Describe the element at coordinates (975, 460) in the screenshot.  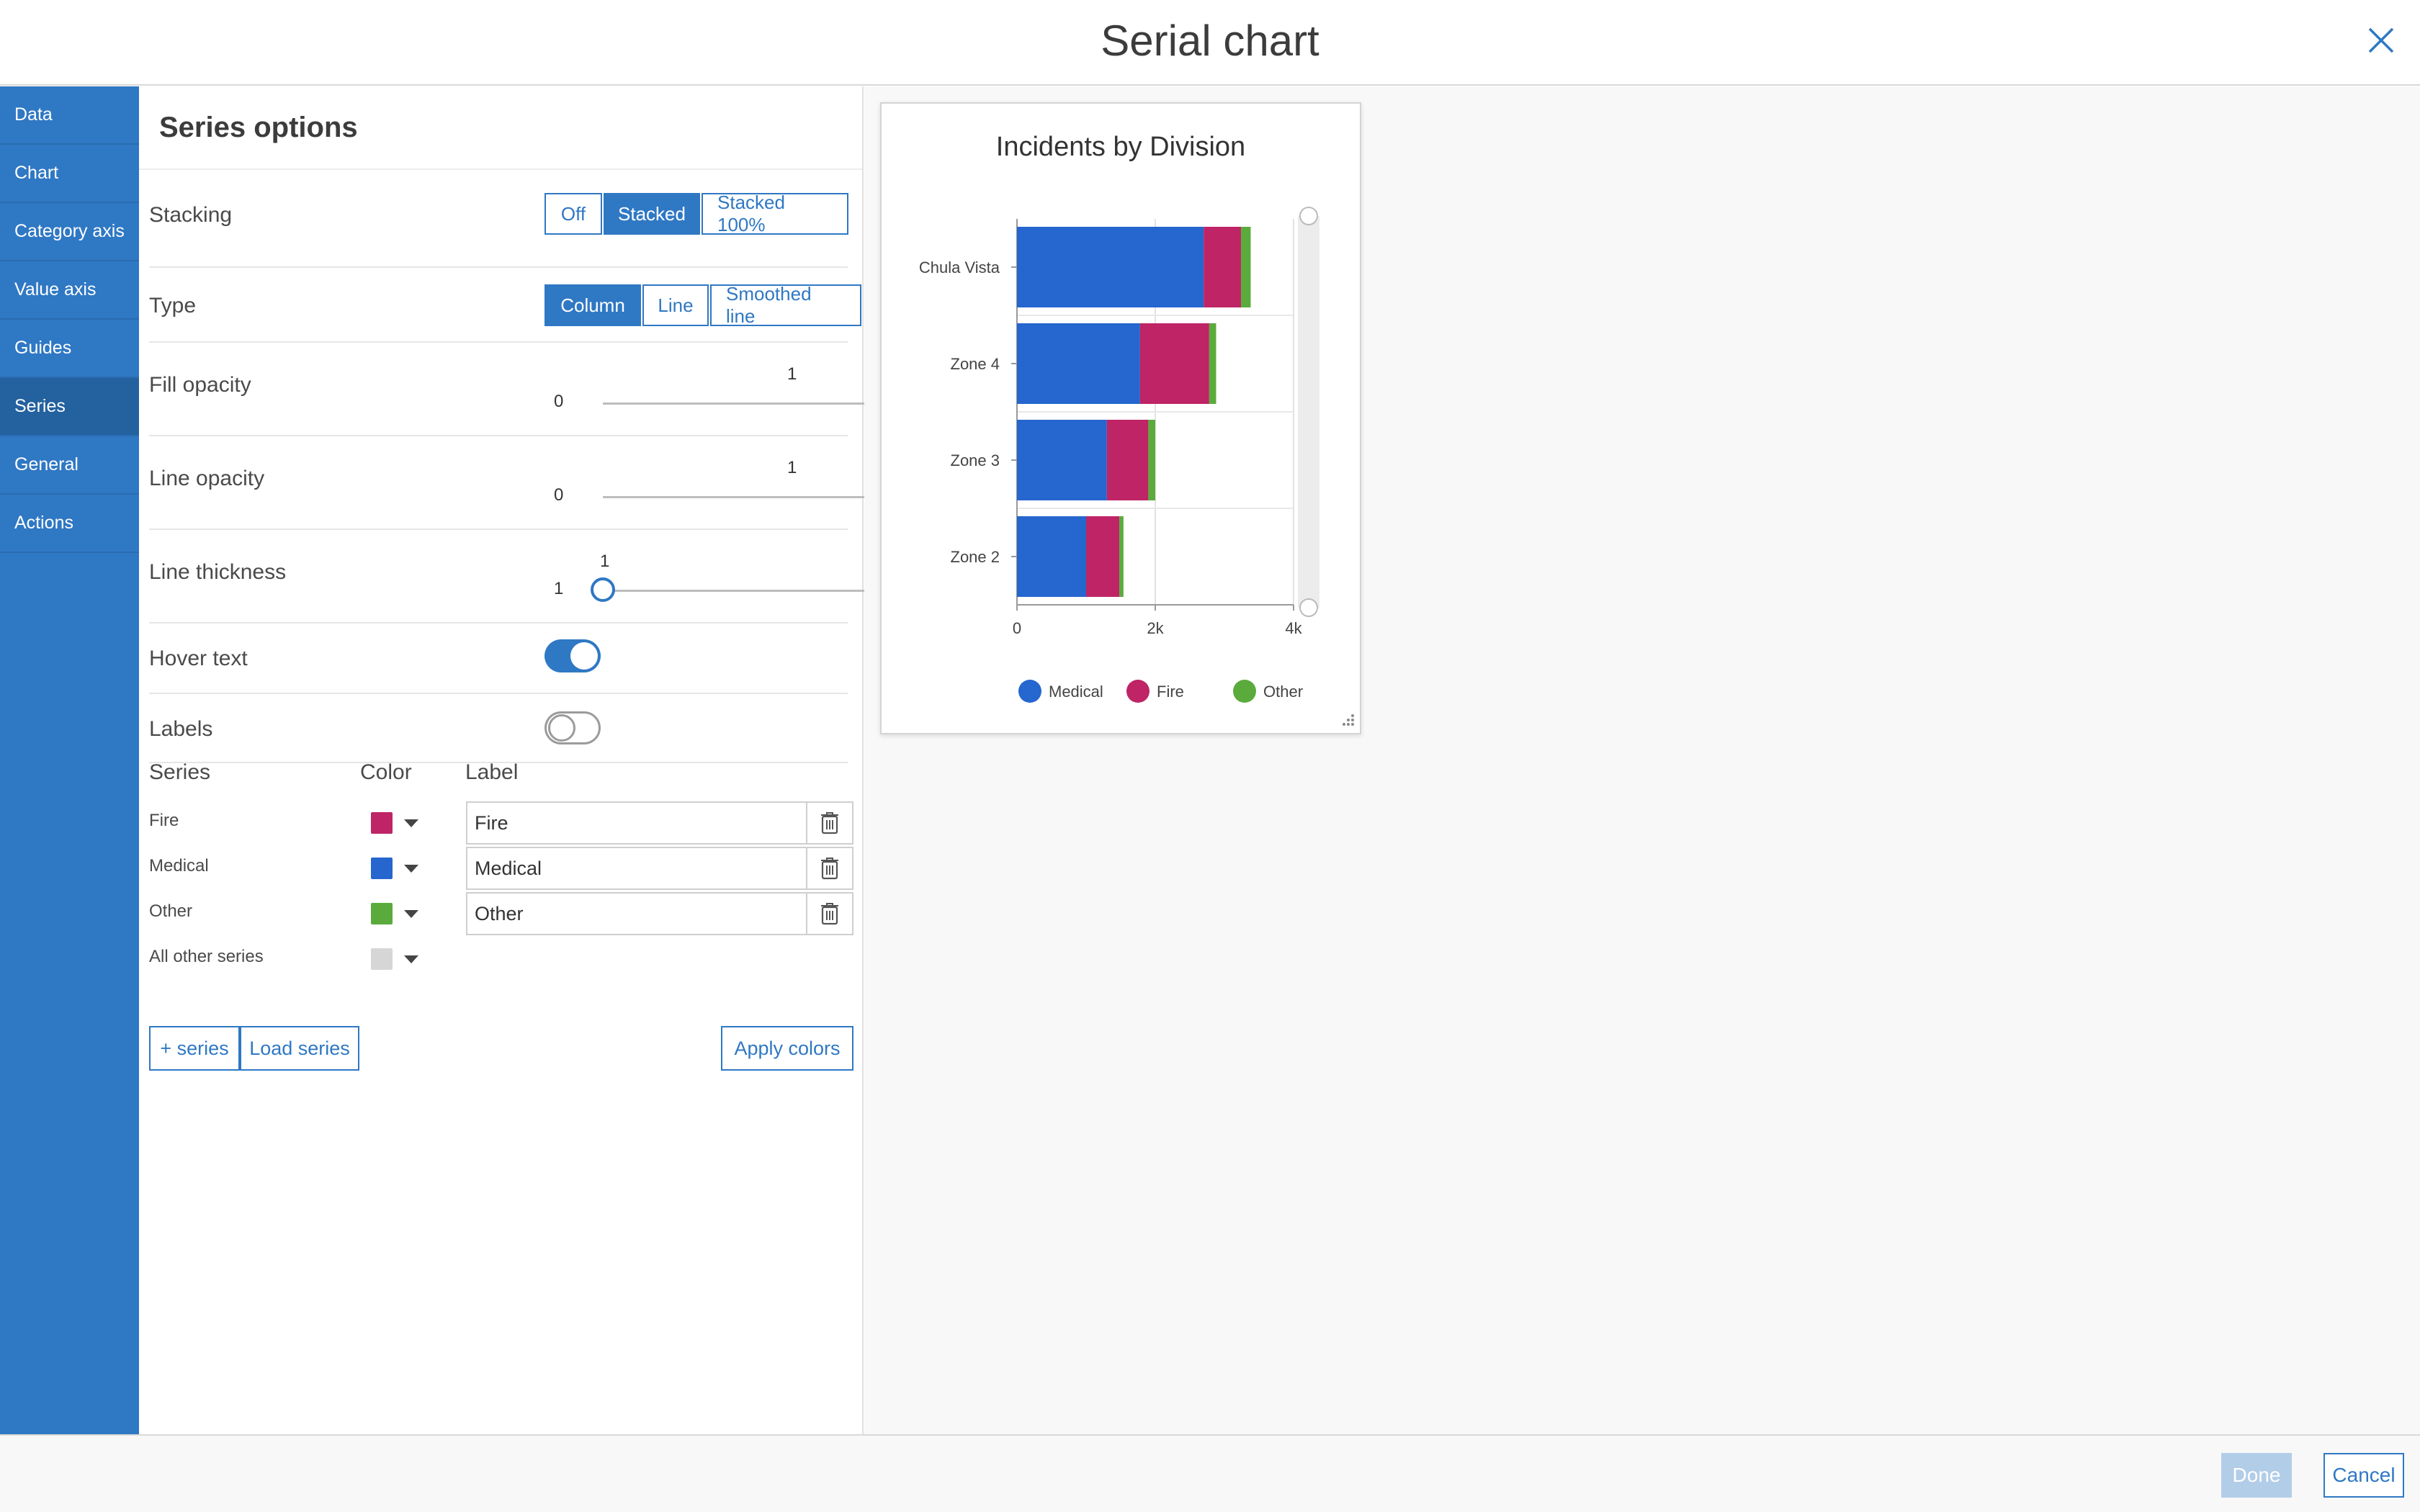
I see `category-label: Zone 3` at that location.